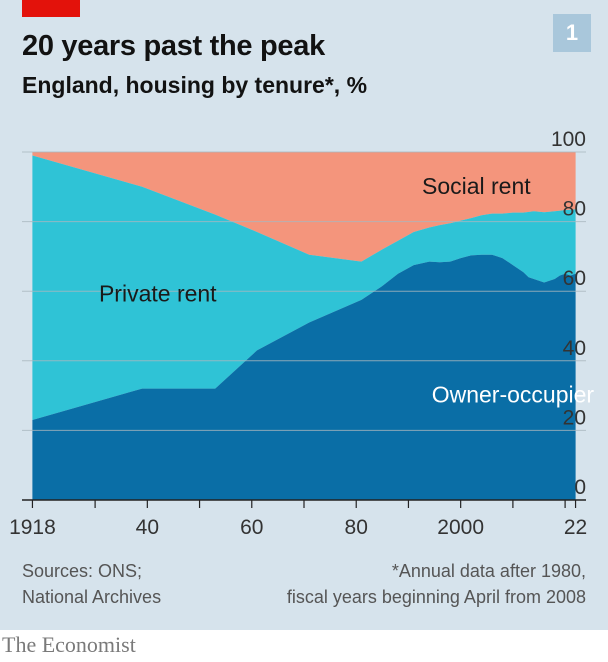 Image resolution: width=608 pixels, height=662 pixels. Describe the element at coordinates (92, 597) in the screenshot. I see `sources-line-2: National Archives` at that location.